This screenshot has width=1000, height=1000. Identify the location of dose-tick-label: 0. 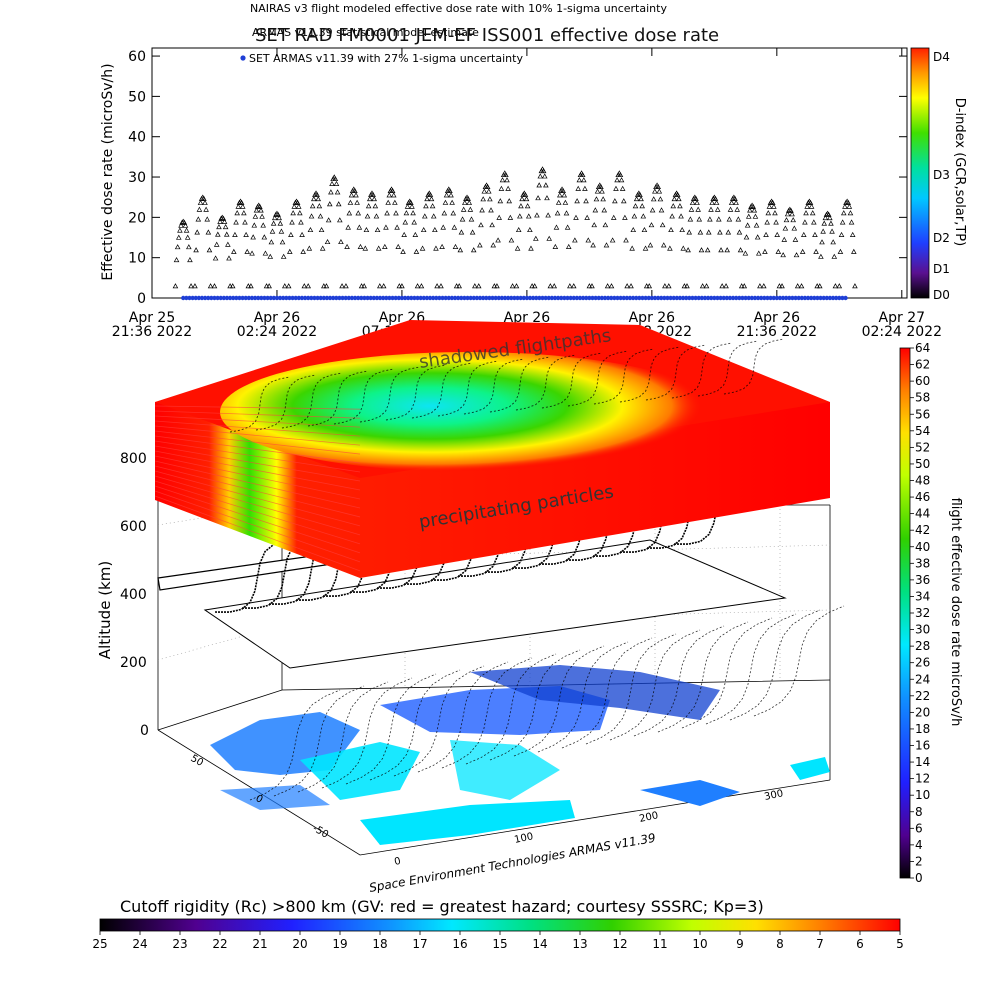
(919, 878).